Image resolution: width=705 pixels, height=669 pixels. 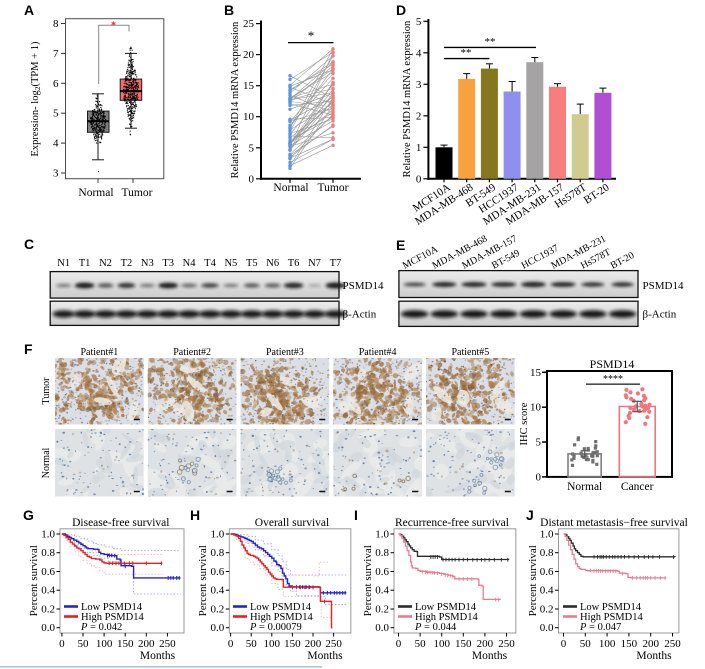 I want to click on svg-text: T2, so click(x=127, y=263).